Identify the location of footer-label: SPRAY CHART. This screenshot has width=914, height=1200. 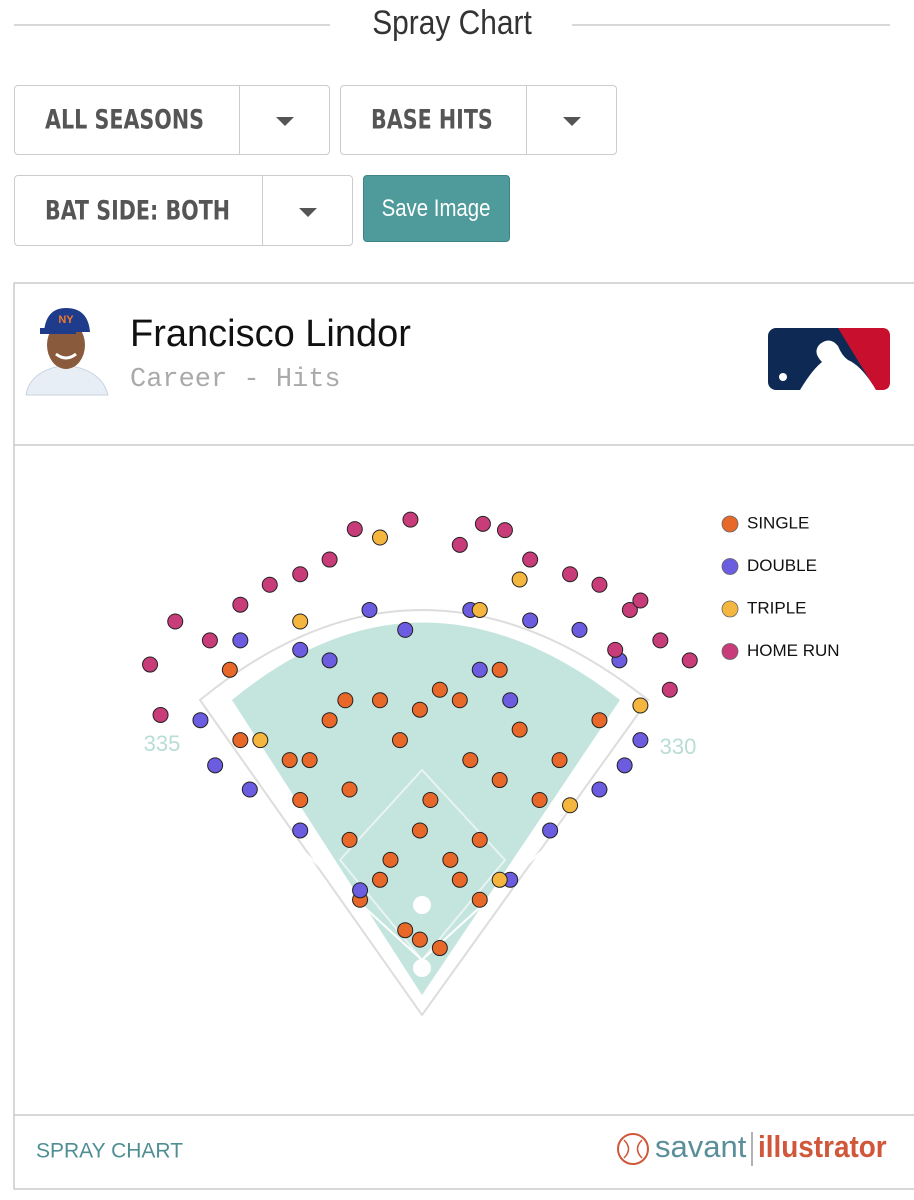
(109, 1151).